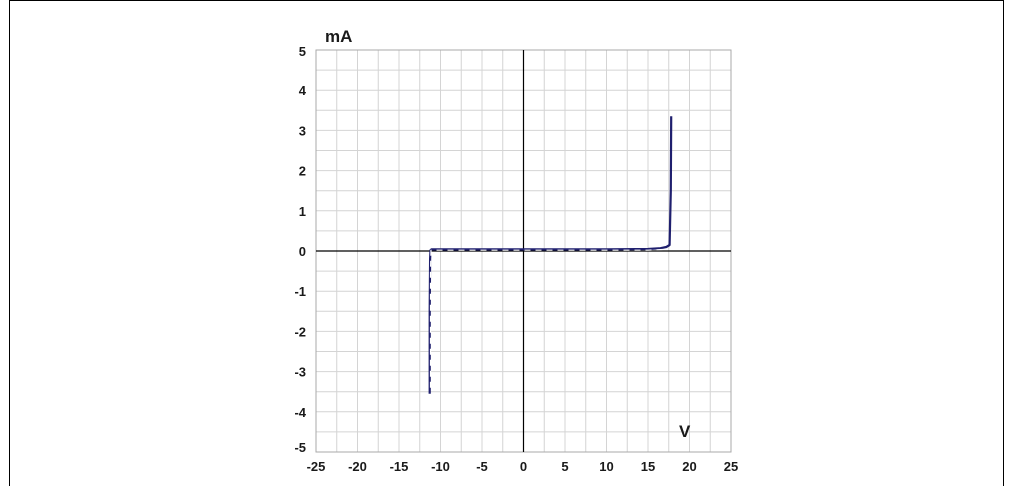 Image resolution: width=1015 pixels, height=487 pixels. Describe the element at coordinates (357, 466) in the screenshot. I see `x-tick-label: -20` at that location.